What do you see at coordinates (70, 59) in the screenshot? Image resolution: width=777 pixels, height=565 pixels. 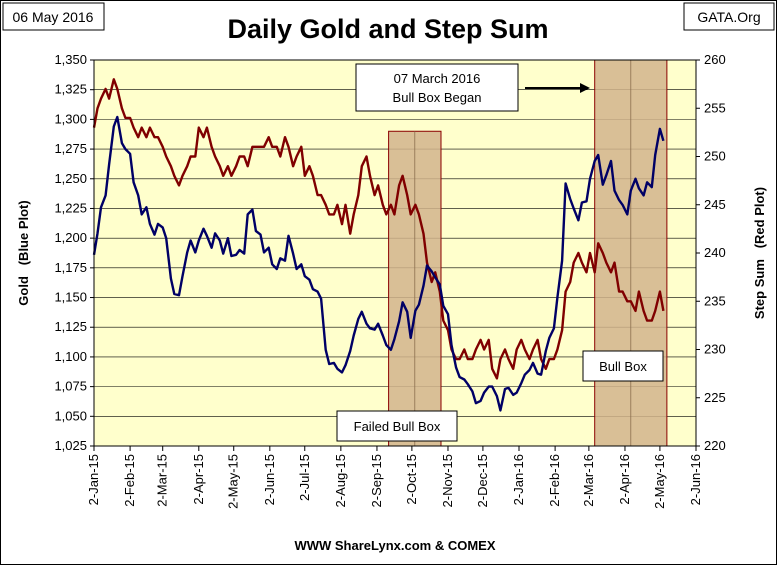 I see `y-left-tick-label: 1,350` at bounding box center [70, 59].